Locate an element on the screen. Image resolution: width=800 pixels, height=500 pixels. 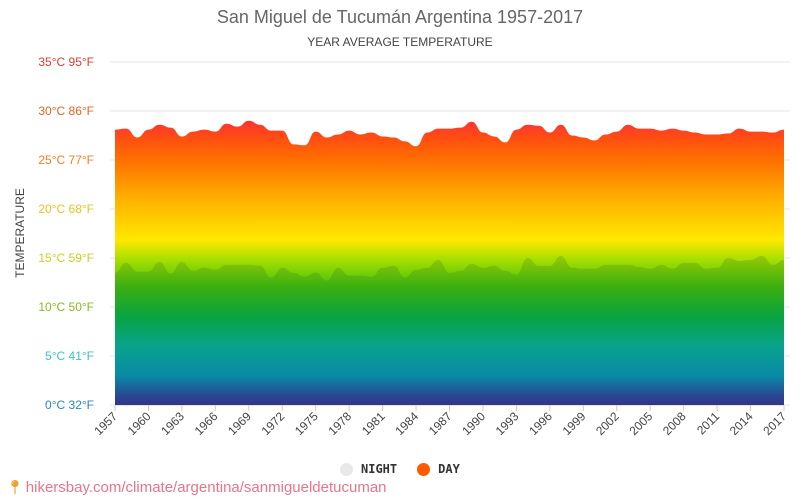
y-tick-label: 15°C 59°F is located at coordinates (66, 258).